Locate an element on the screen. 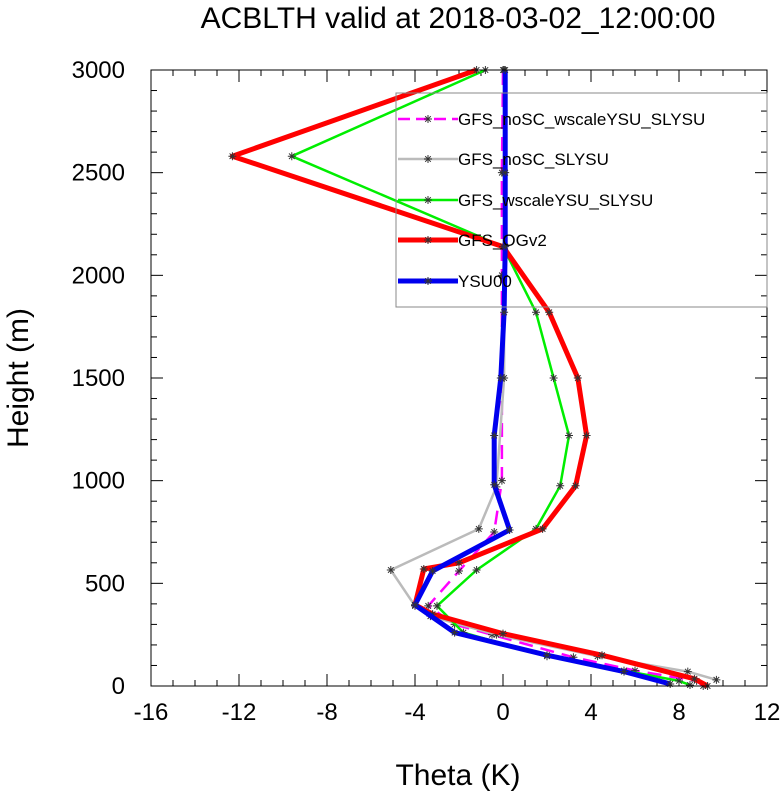  y-tick-label: 1500 is located at coordinates (98, 378).